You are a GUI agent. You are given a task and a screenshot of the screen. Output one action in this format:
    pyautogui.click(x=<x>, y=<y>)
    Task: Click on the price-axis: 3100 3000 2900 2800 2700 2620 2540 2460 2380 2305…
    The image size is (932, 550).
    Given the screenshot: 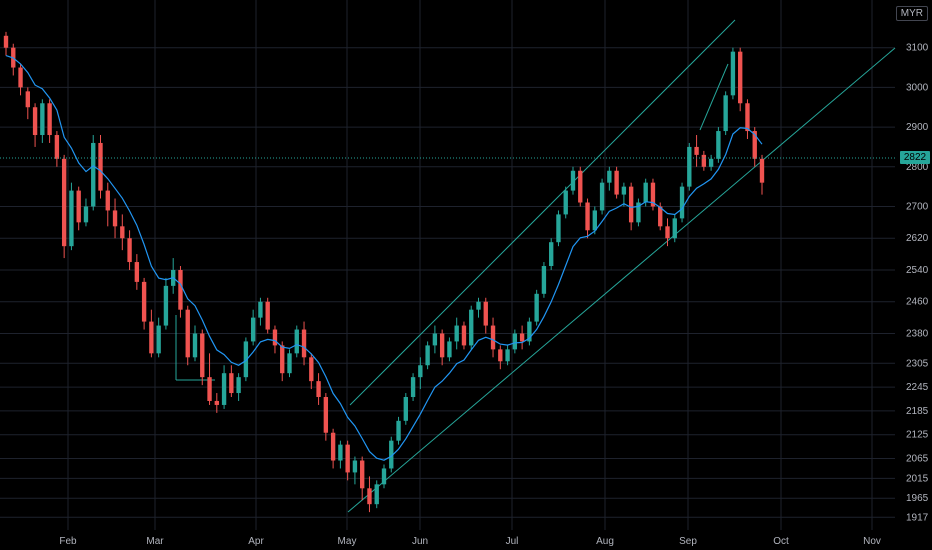 What is the action you would take?
    pyautogui.click(x=917, y=283)
    